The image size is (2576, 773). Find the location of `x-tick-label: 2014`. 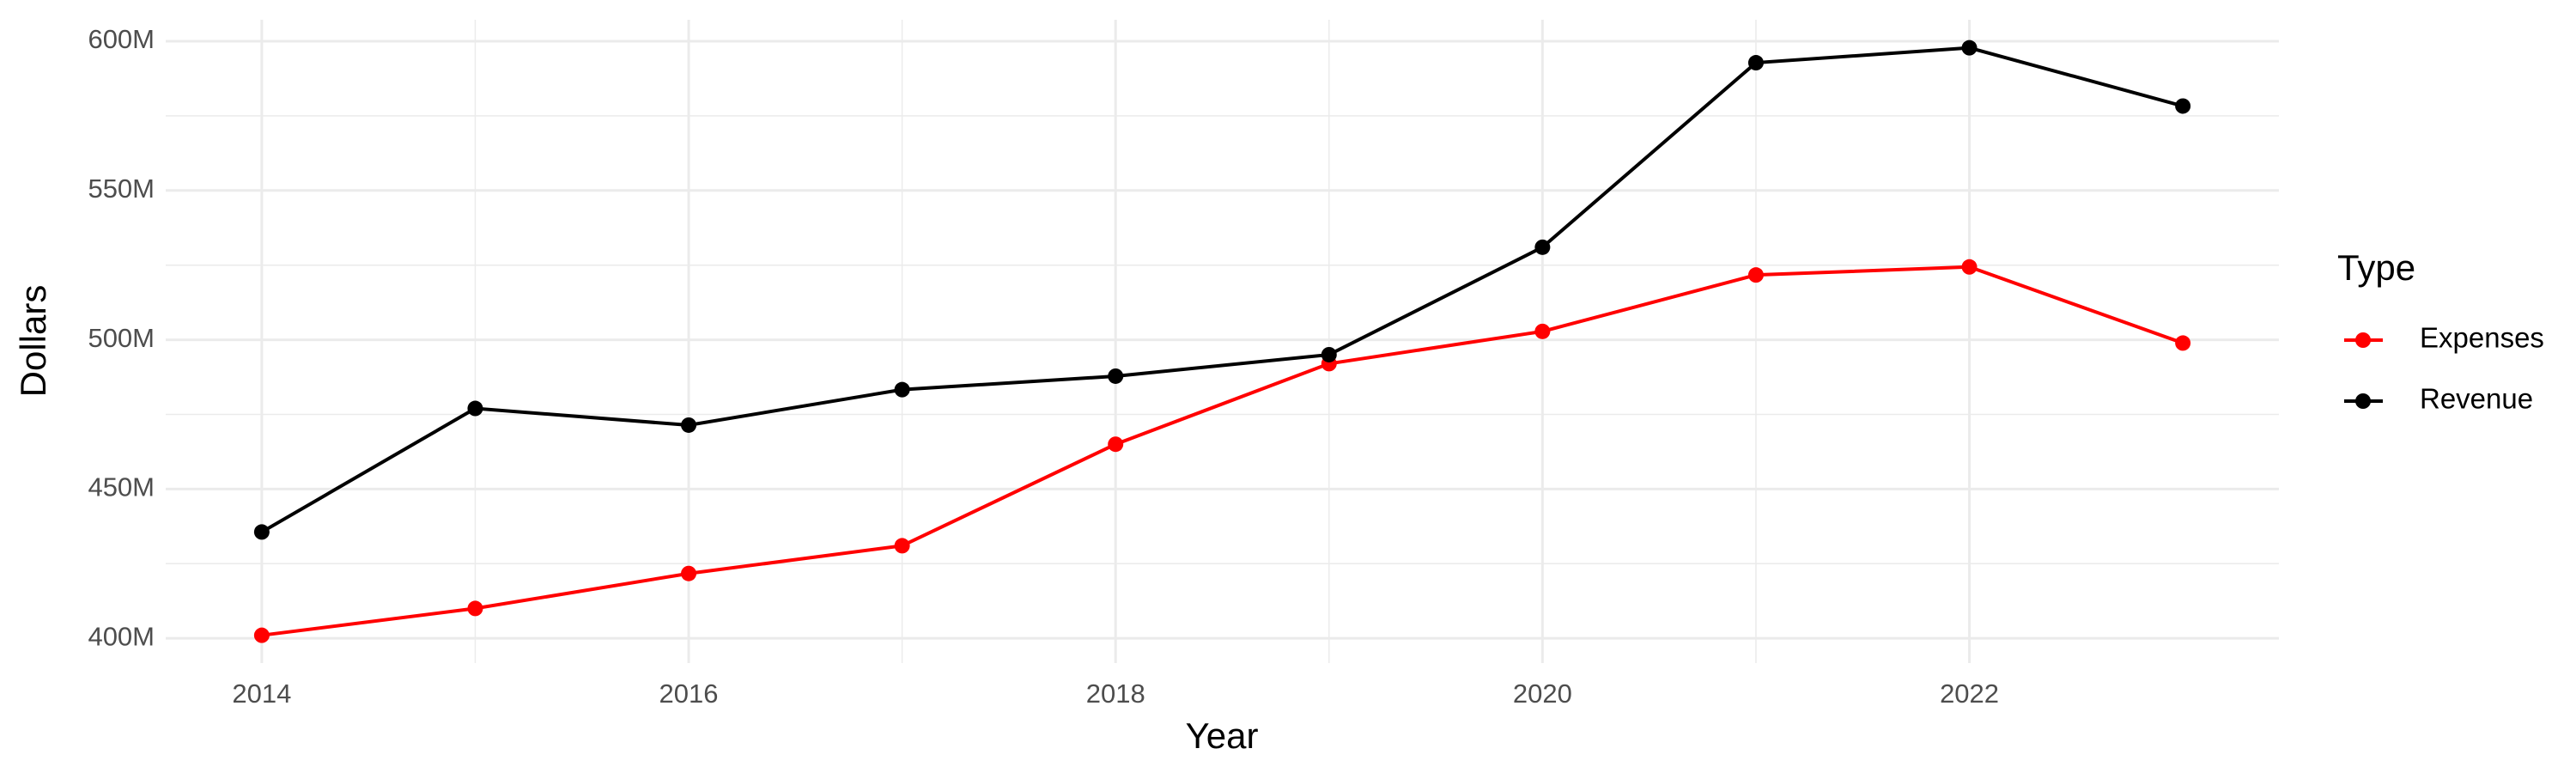

x-tick-label: 2014 is located at coordinates (261, 694).